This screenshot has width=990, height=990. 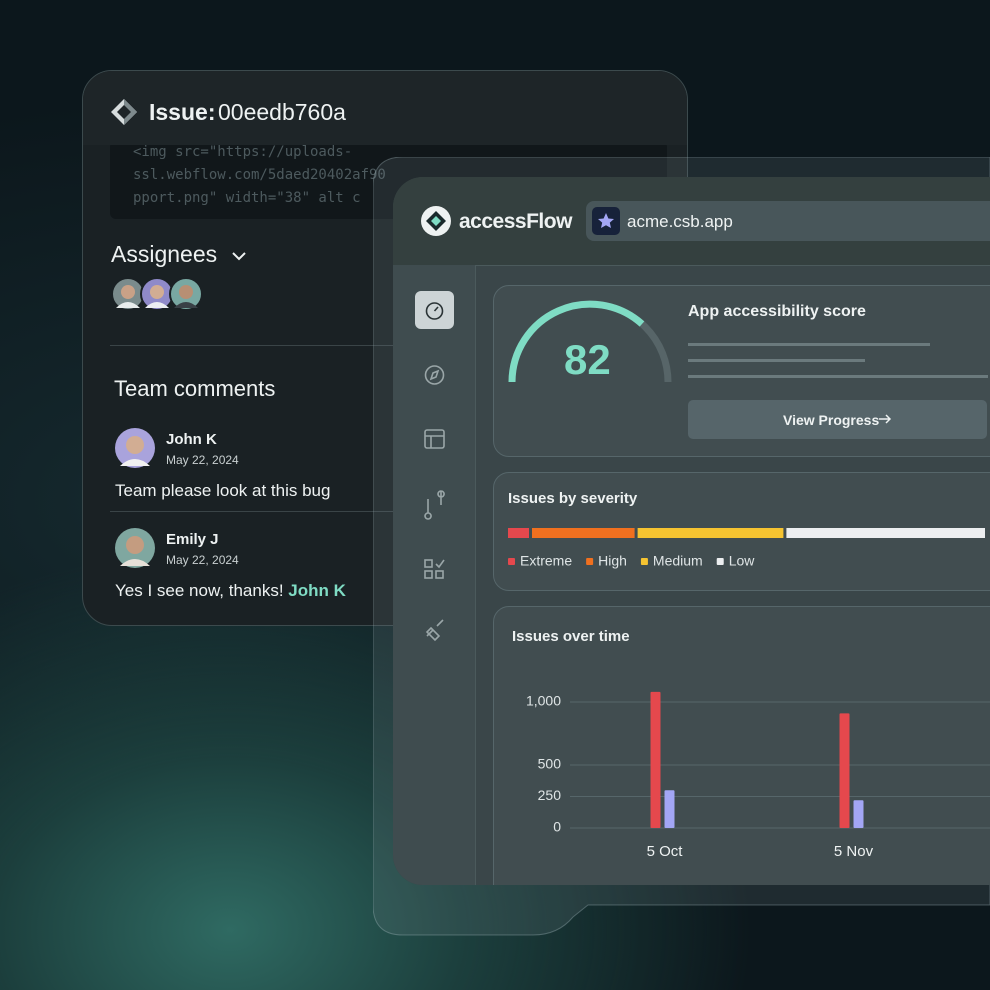 I want to click on y-tick-label: 1,000, so click(x=543, y=701).